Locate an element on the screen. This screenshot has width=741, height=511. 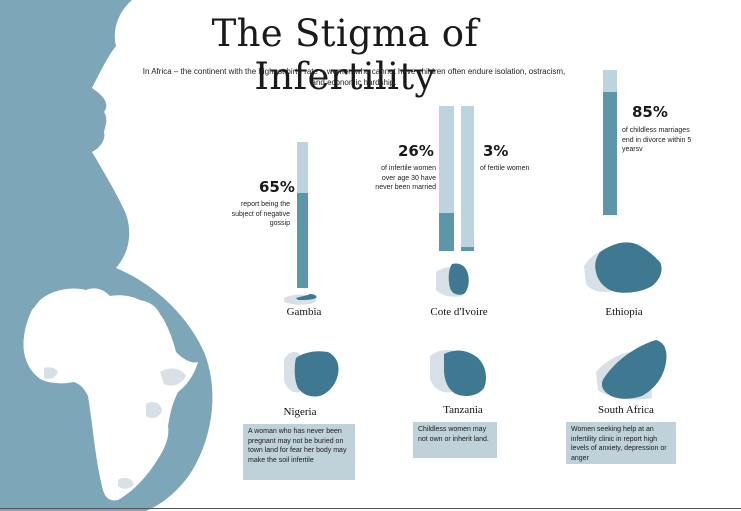
cote-fertile-percent: 3% is located at coordinates (496, 151).